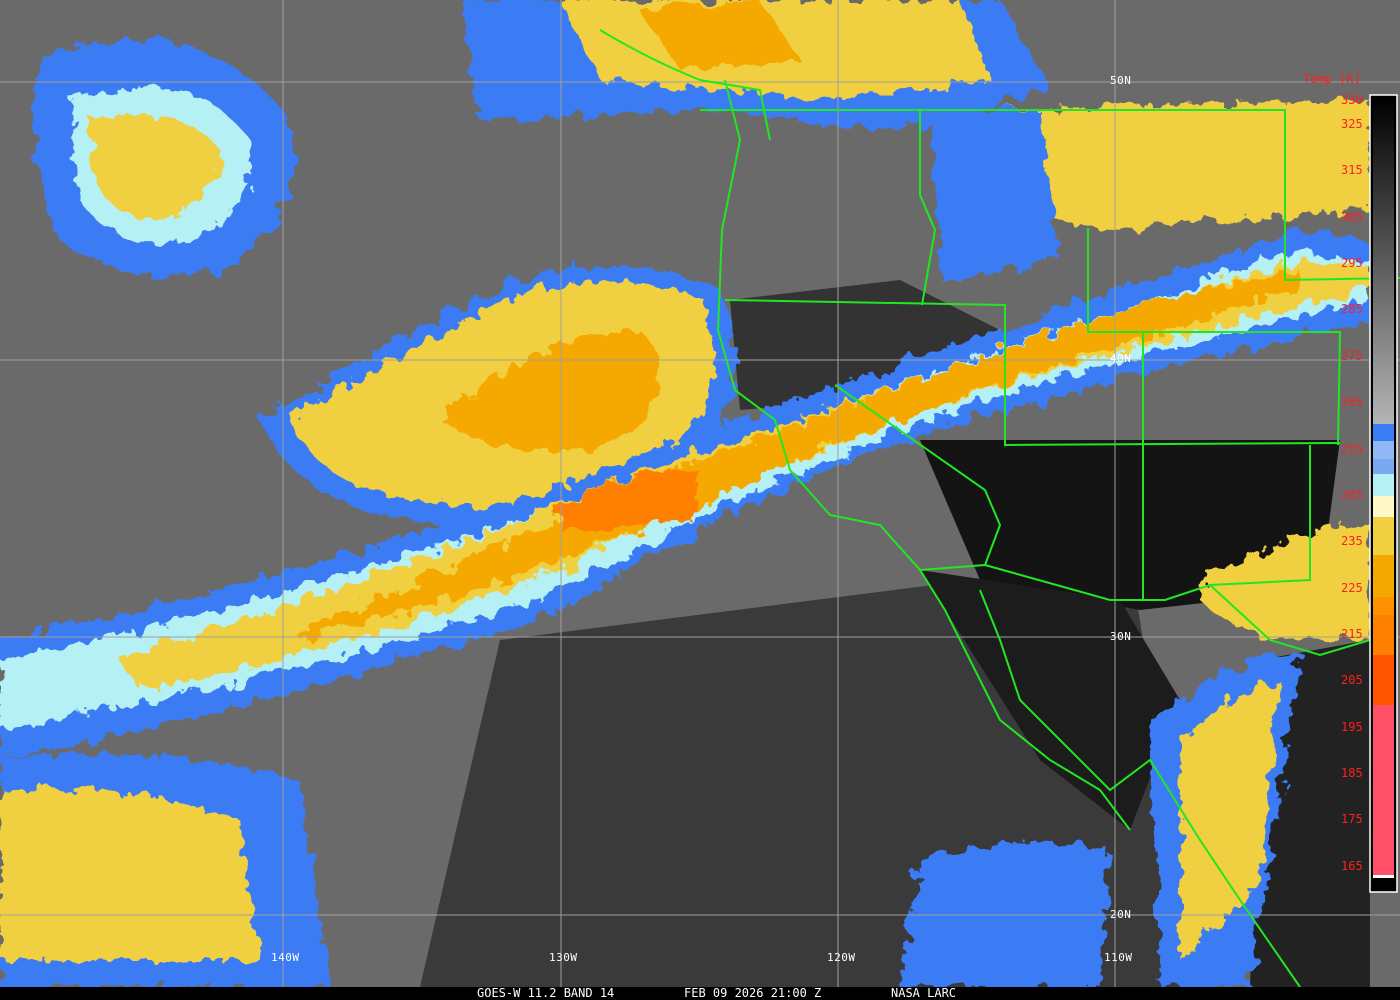  I want to click on lon-label-130w: 130W, so click(563, 957).